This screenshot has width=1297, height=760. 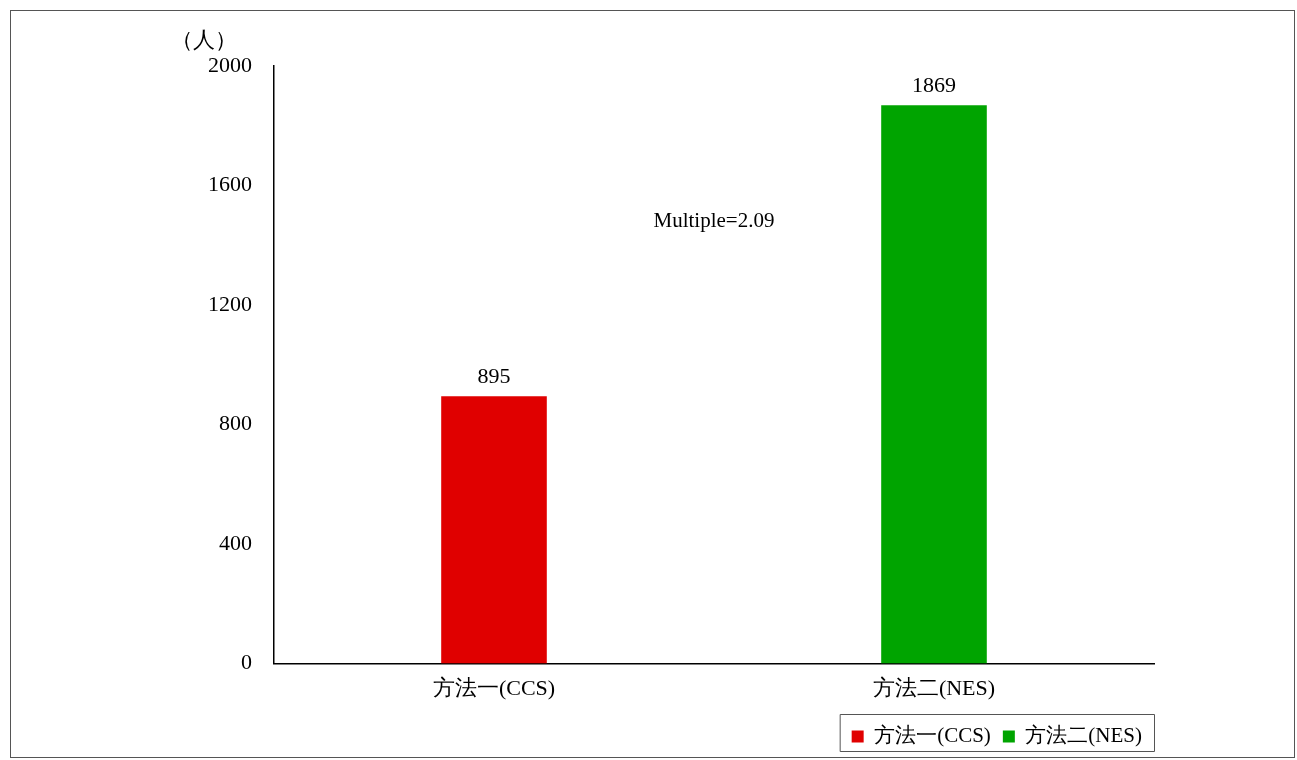 What do you see at coordinates (235, 423) in the screenshot?
I see `y-tick-label: 800` at bounding box center [235, 423].